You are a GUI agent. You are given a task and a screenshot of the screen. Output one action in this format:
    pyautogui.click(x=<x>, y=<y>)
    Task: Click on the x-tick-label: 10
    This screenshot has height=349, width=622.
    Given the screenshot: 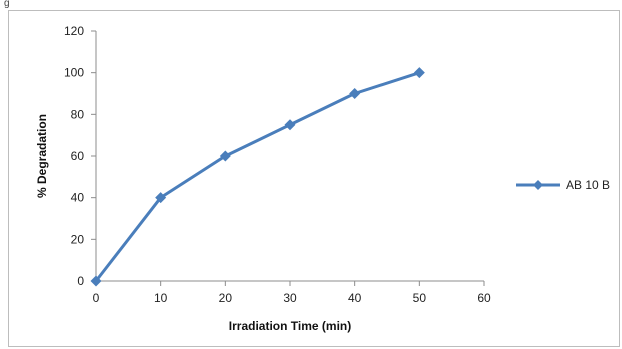 What is the action you would take?
    pyautogui.click(x=161, y=298)
    